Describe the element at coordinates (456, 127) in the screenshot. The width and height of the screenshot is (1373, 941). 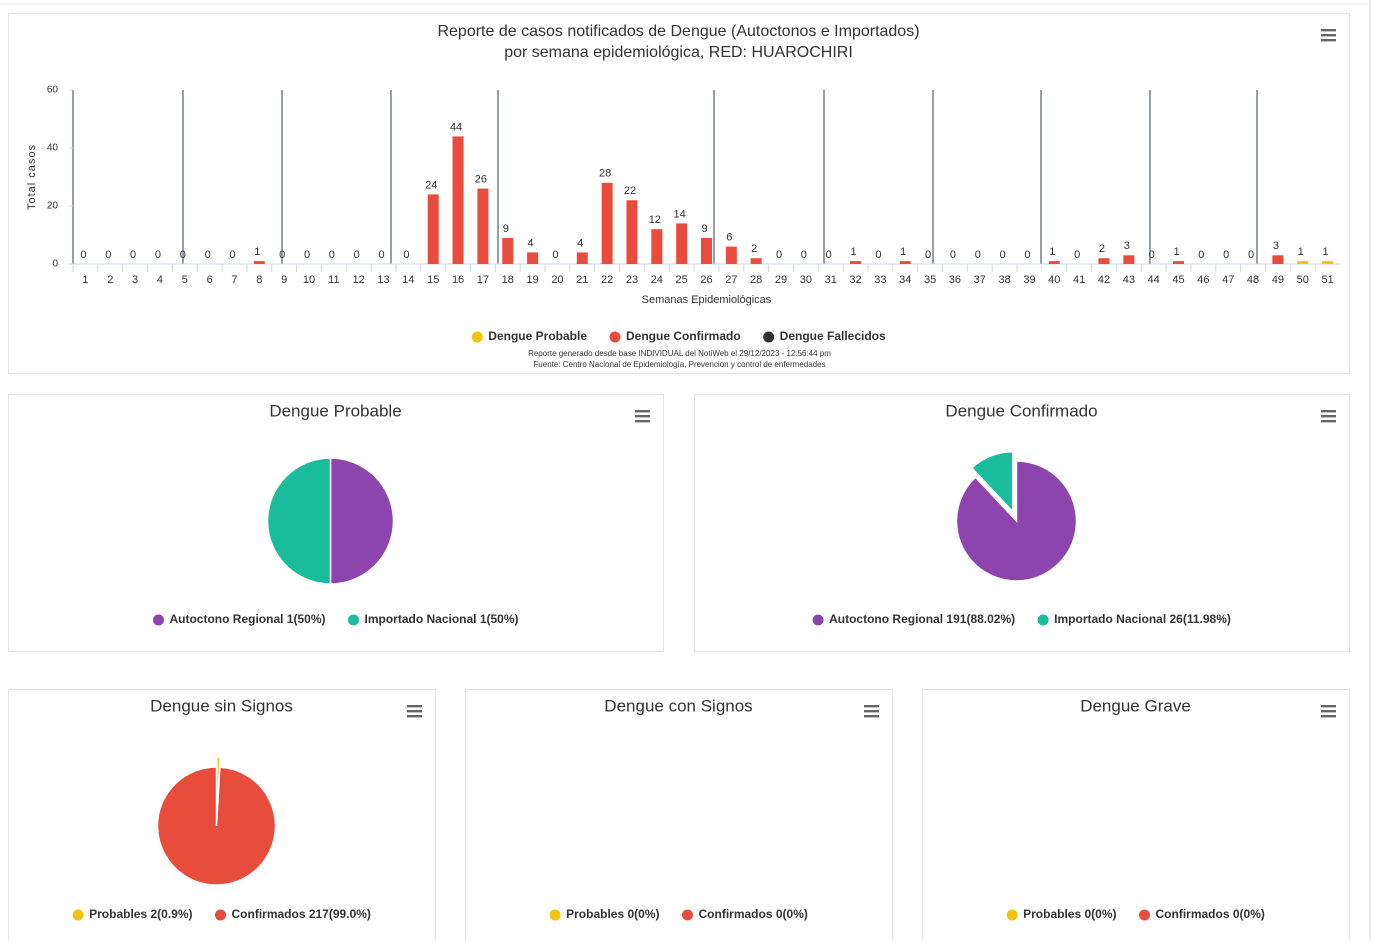
I see `data-label: 44` at that location.